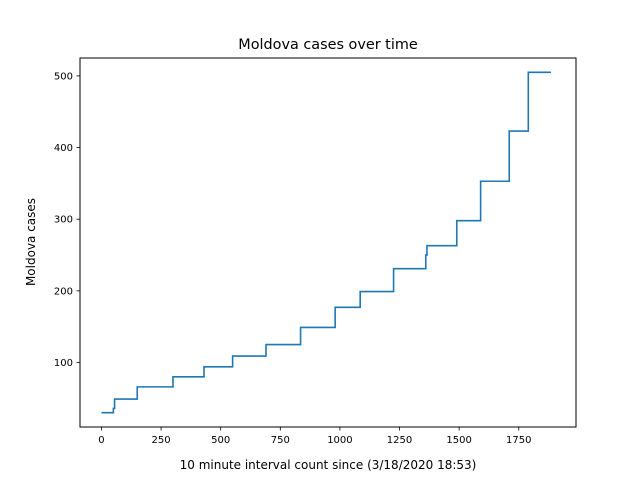  What do you see at coordinates (280, 440) in the screenshot?
I see `x-tick-label: 750` at bounding box center [280, 440].